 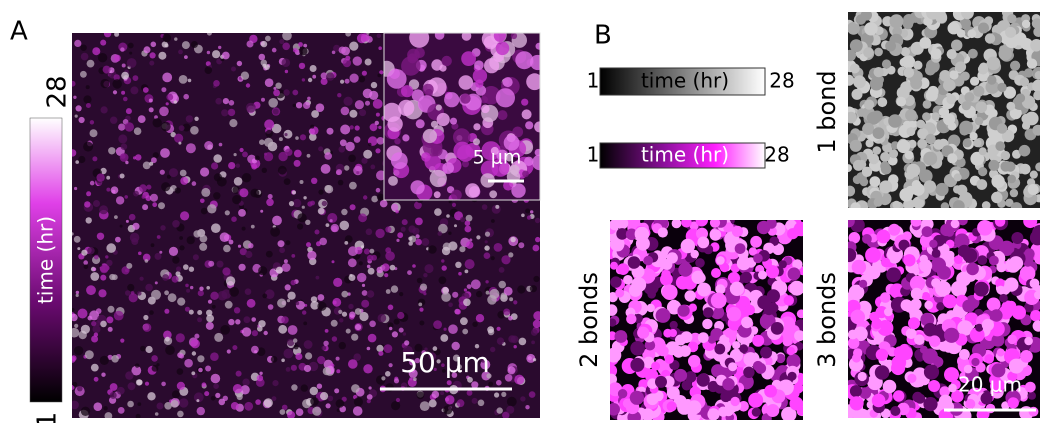 What do you see at coordinates (776, 155) in the screenshot?
I see `colorbar-max: 28` at bounding box center [776, 155].